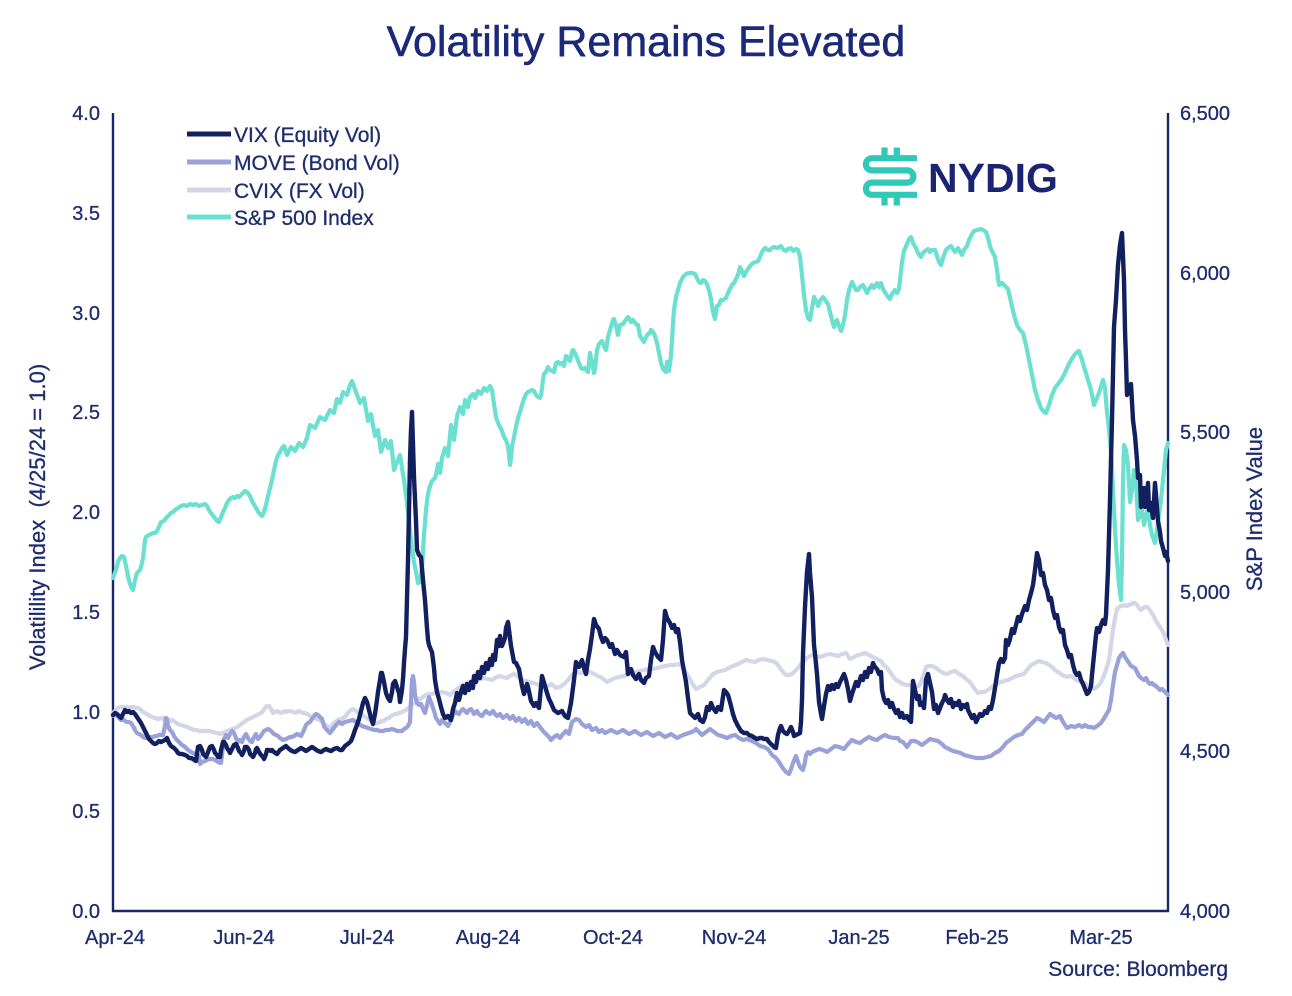 This screenshot has height=996, width=1292. I want to click on svg-text: 4,500, so click(1205, 752).